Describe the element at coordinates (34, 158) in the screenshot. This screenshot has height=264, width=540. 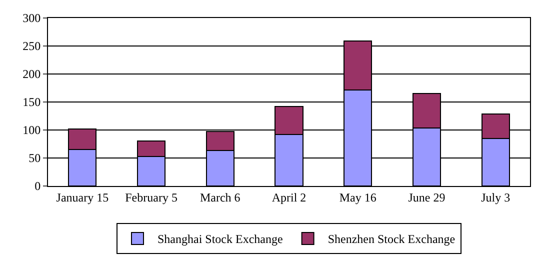
I see `y-tick-label: 50` at that location.